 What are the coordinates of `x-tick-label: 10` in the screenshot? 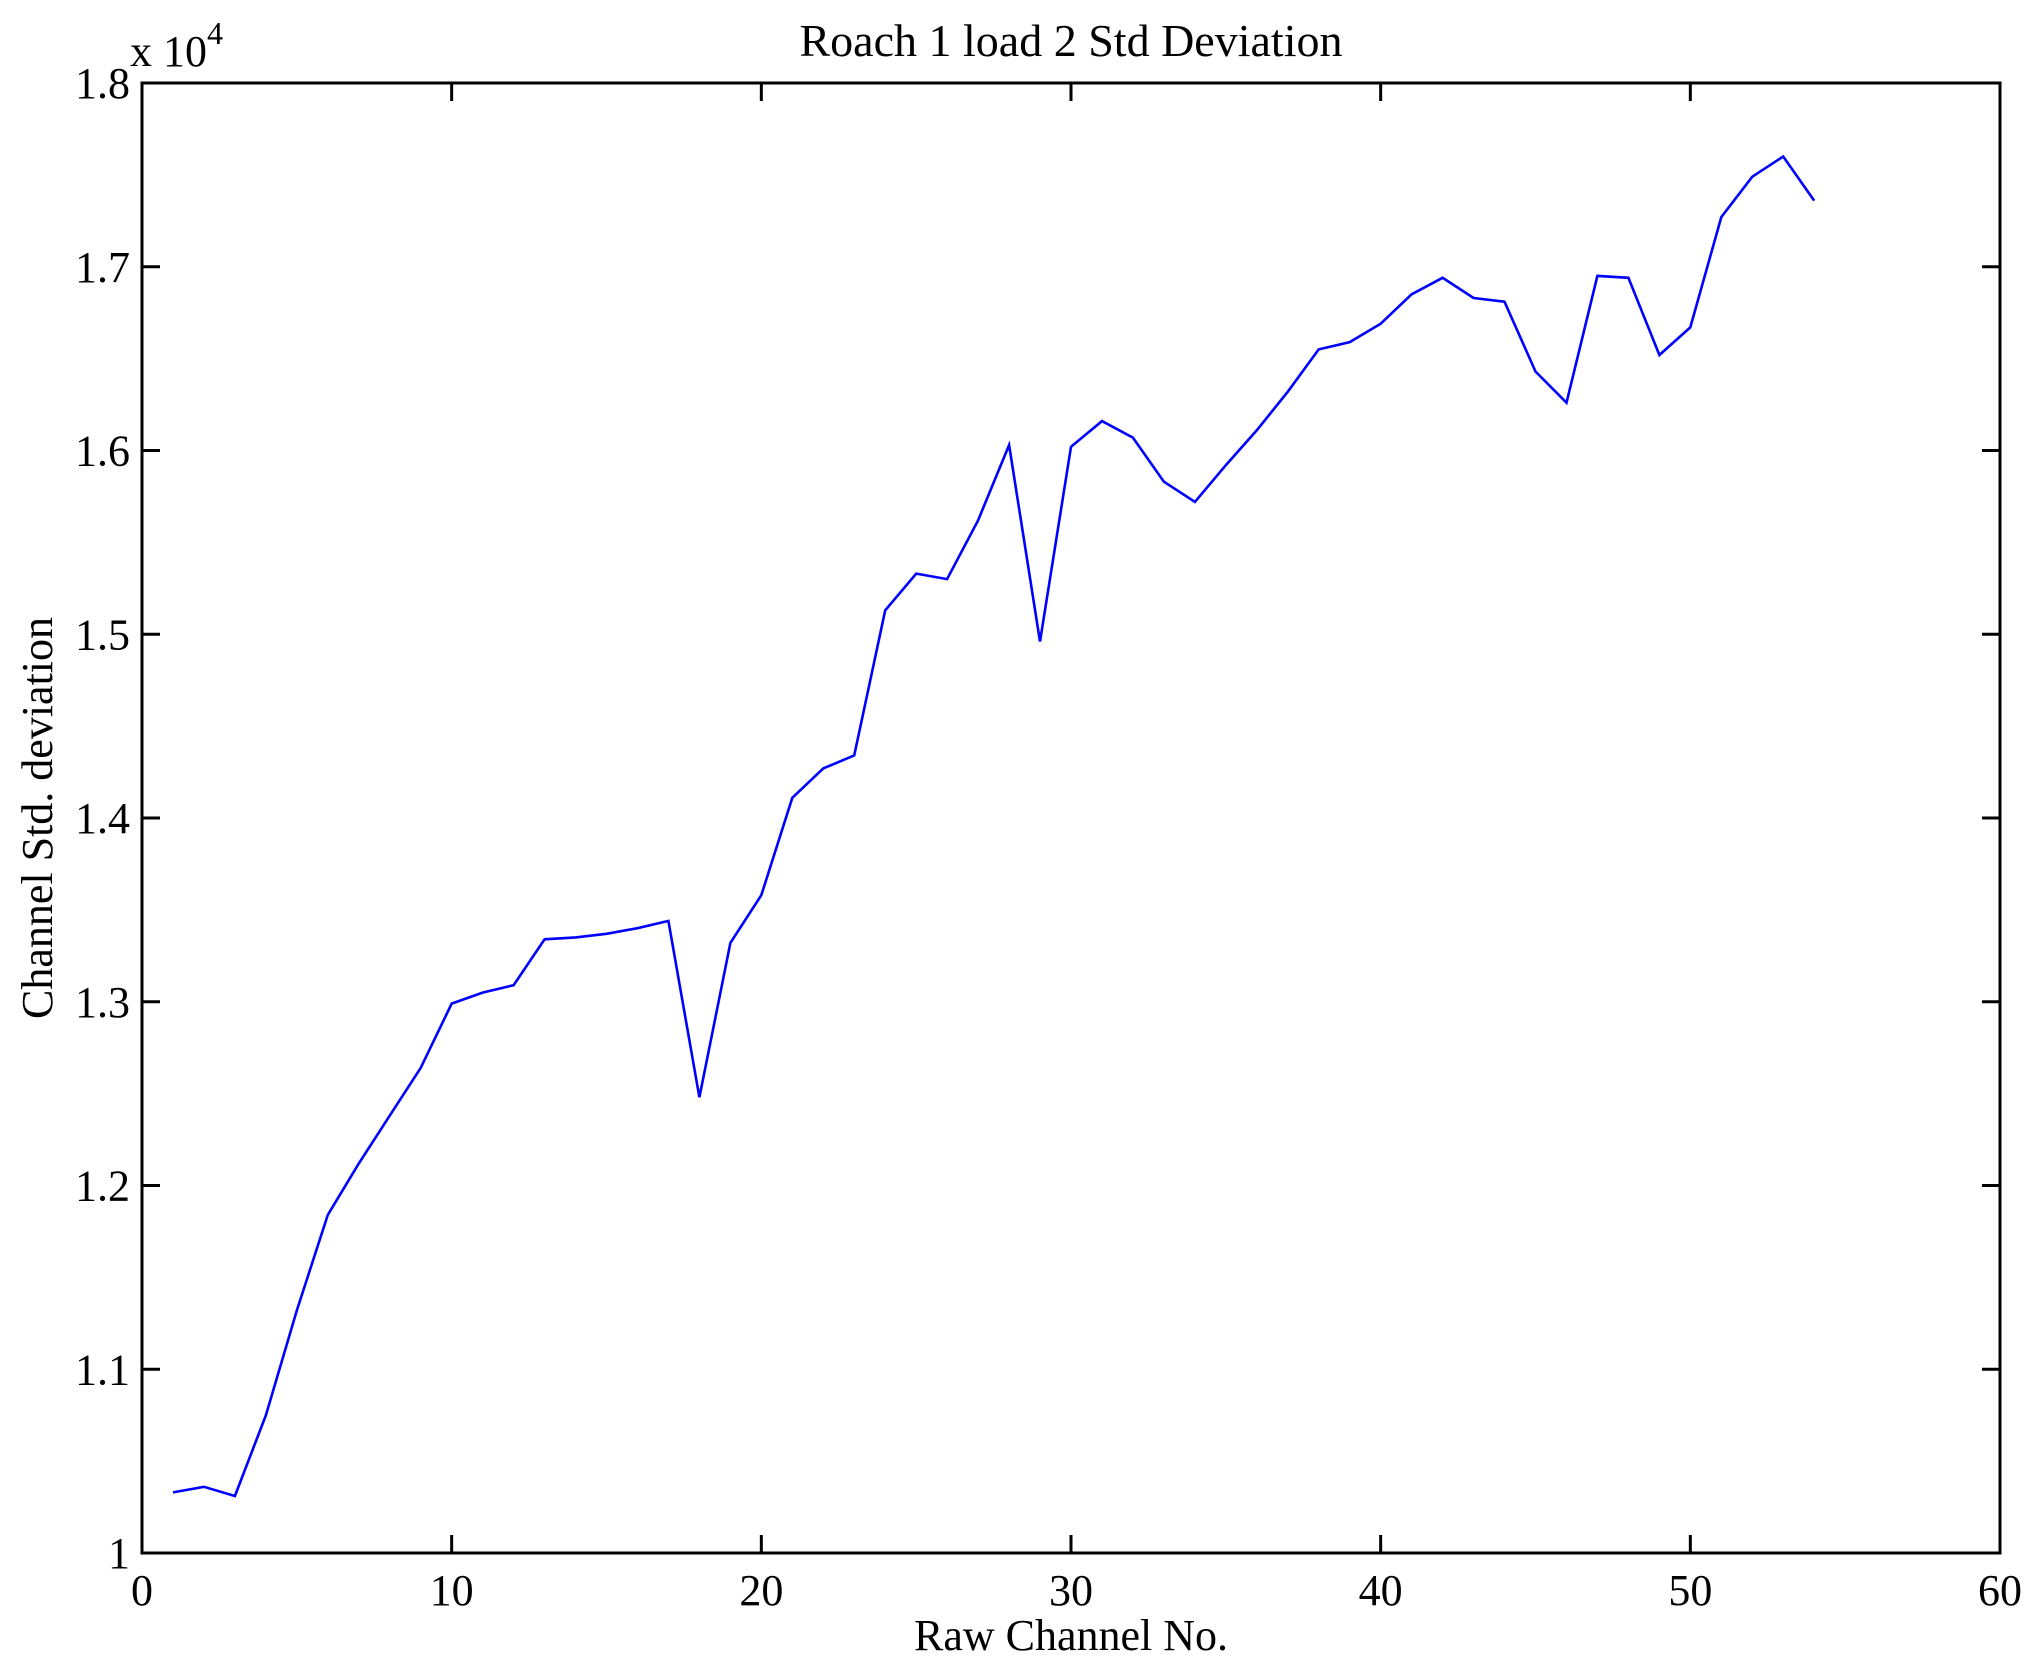 It's located at (452, 1590).